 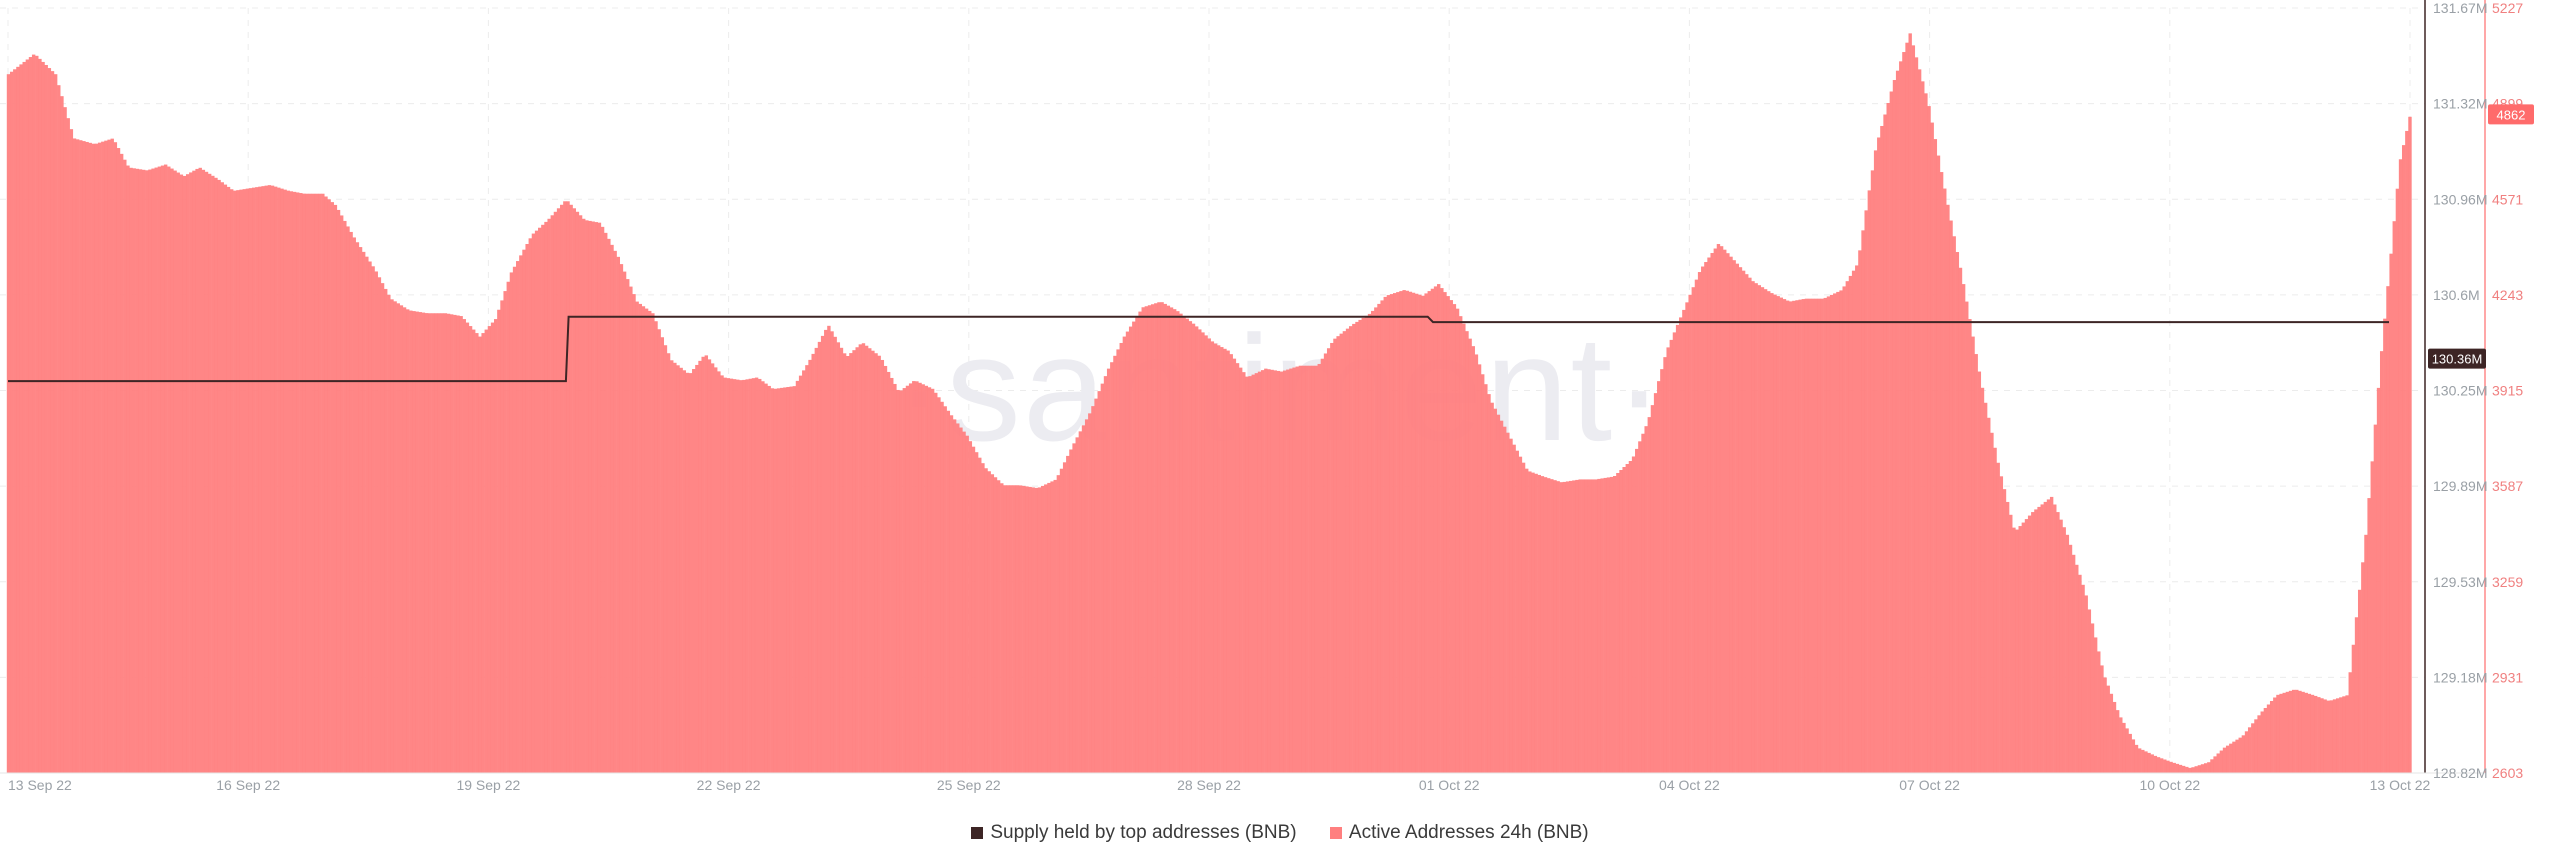 I want to click on legend-item-active: Active Addresses 24h (BNB), so click(x=1459, y=833).